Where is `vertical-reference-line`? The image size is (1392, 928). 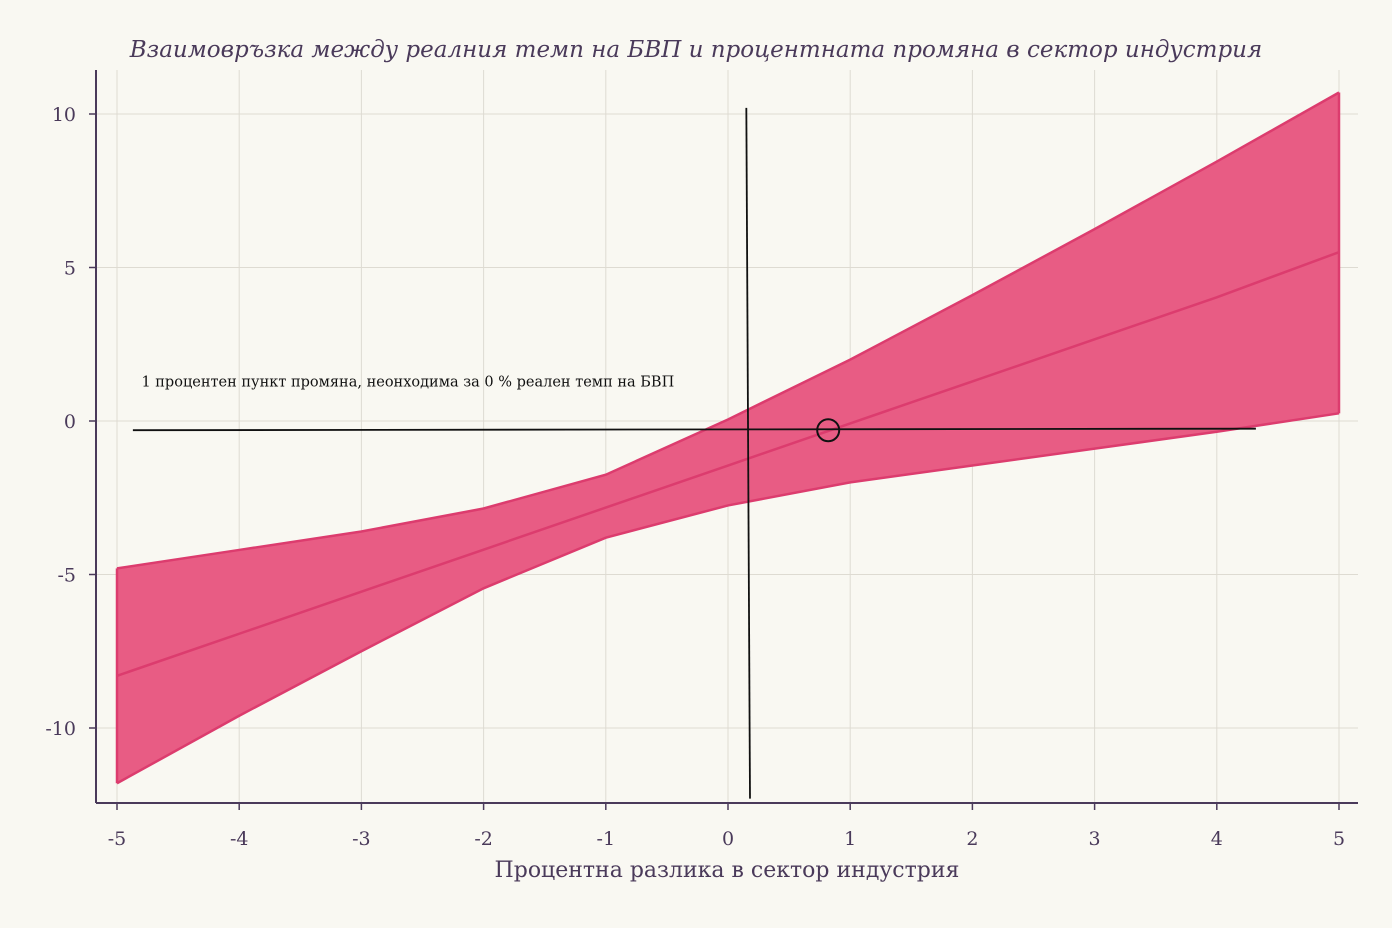 vertical-reference-line is located at coordinates (748, 453).